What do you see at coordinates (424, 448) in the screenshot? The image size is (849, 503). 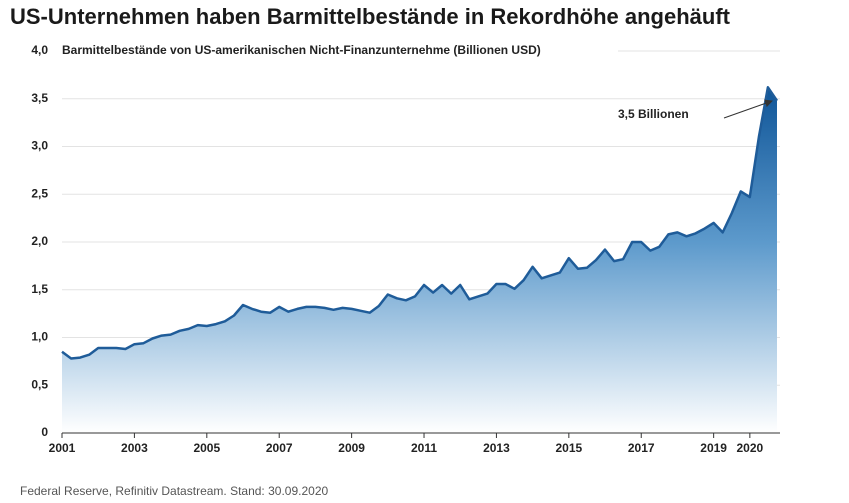 I see `x-tick-label: 2011` at bounding box center [424, 448].